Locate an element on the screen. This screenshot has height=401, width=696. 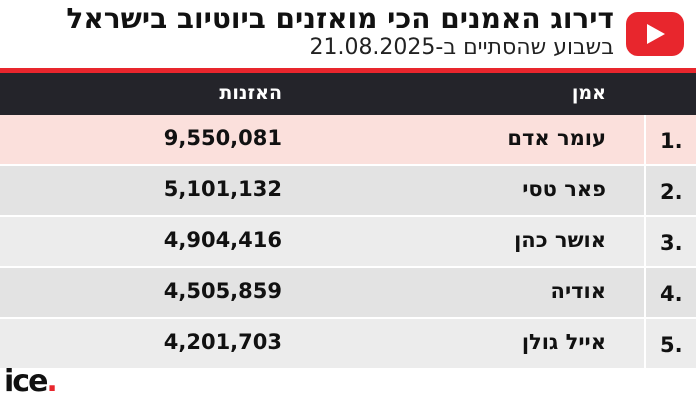
rank-number: 1. is located at coordinates (671, 141).